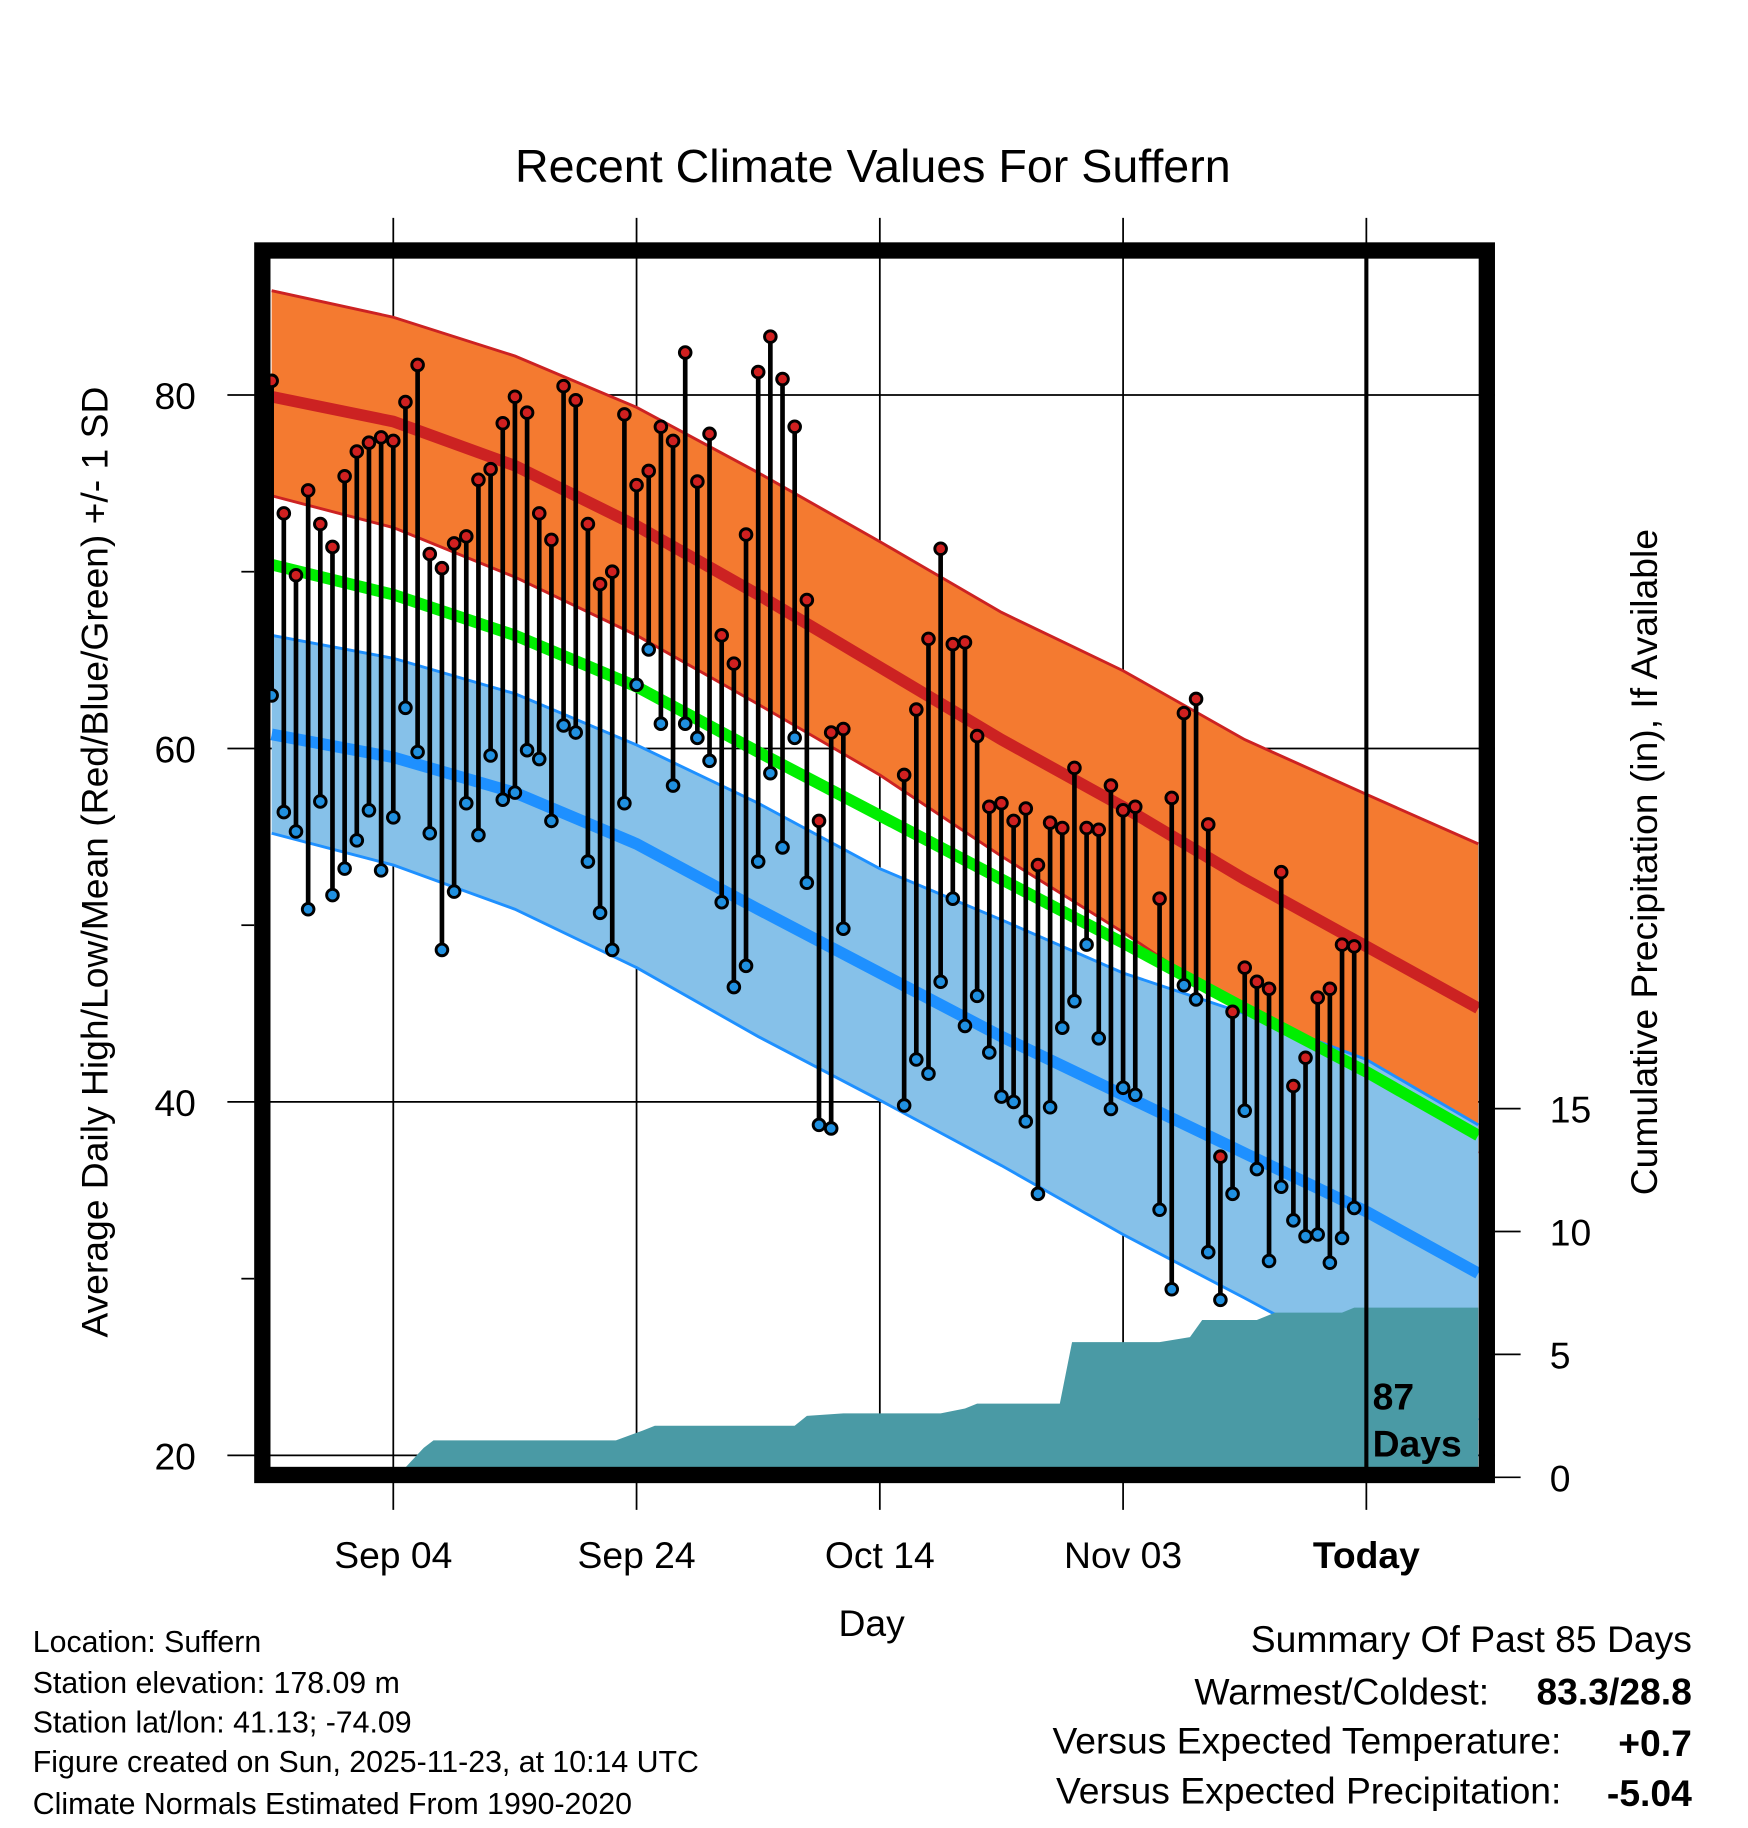  What do you see at coordinates (1341, 1692) in the screenshot?
I see `warmest-coldest-label: Warmest/Coldest:` at bounding box center [1341, 1692].